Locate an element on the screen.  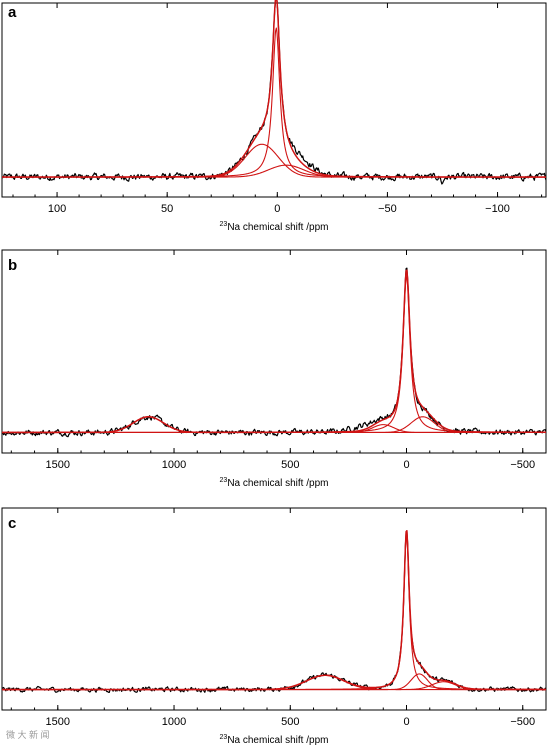
x-tick-label: 100 is located at coordinates (57, 209).